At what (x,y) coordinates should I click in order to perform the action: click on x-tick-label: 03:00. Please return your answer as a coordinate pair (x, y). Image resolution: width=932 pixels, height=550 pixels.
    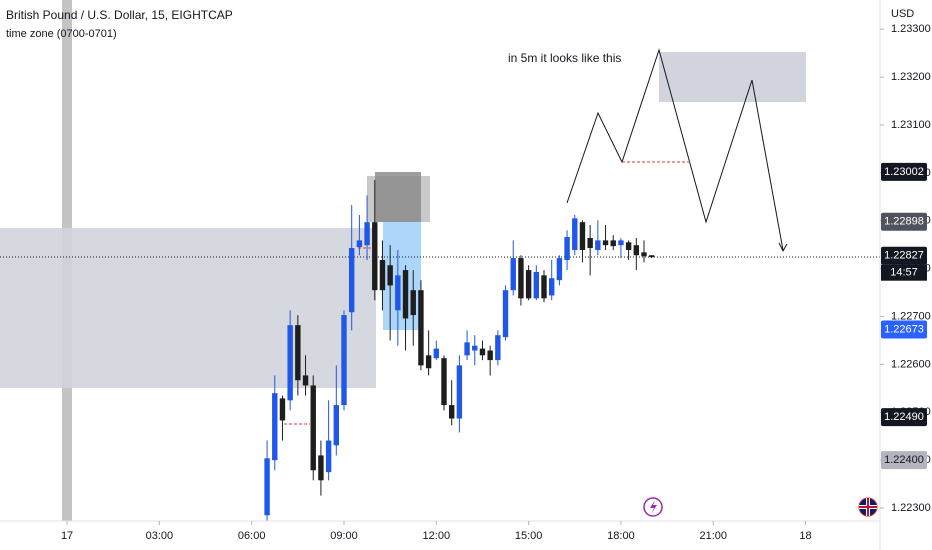
    Looking at the image, I should click on (160, 536).